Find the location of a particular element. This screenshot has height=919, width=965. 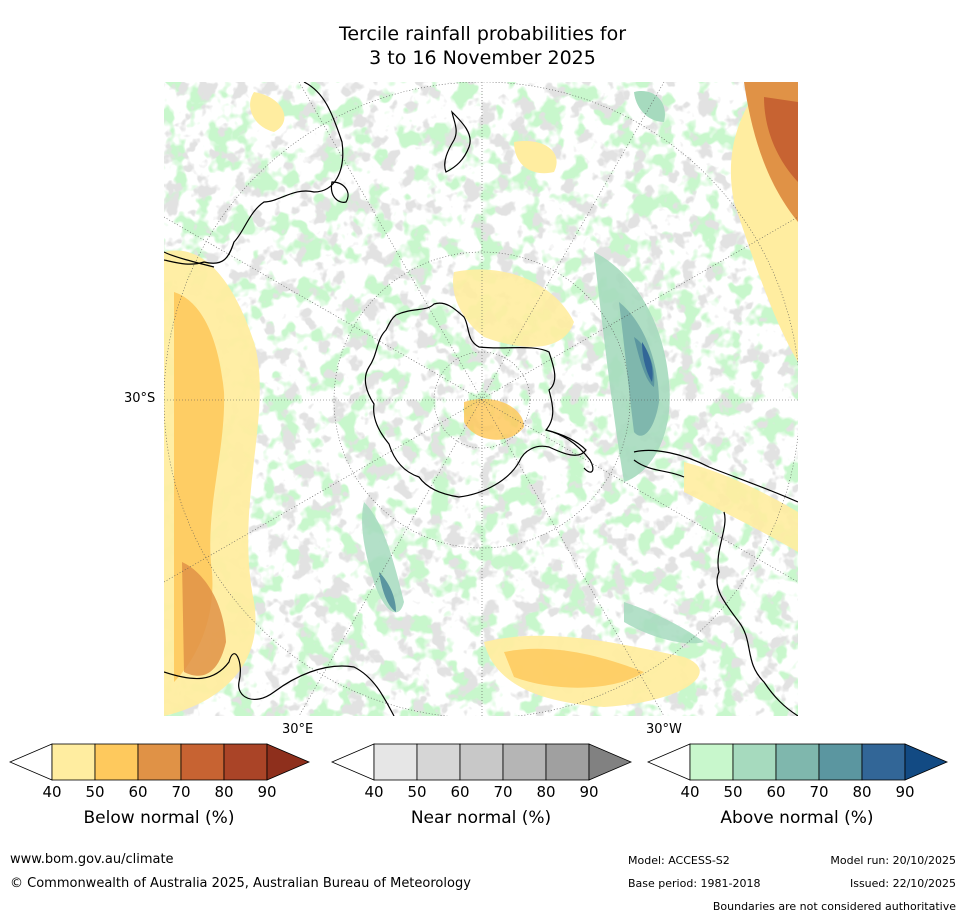

colorbar-above-svg is located at coordinates (797, 762).